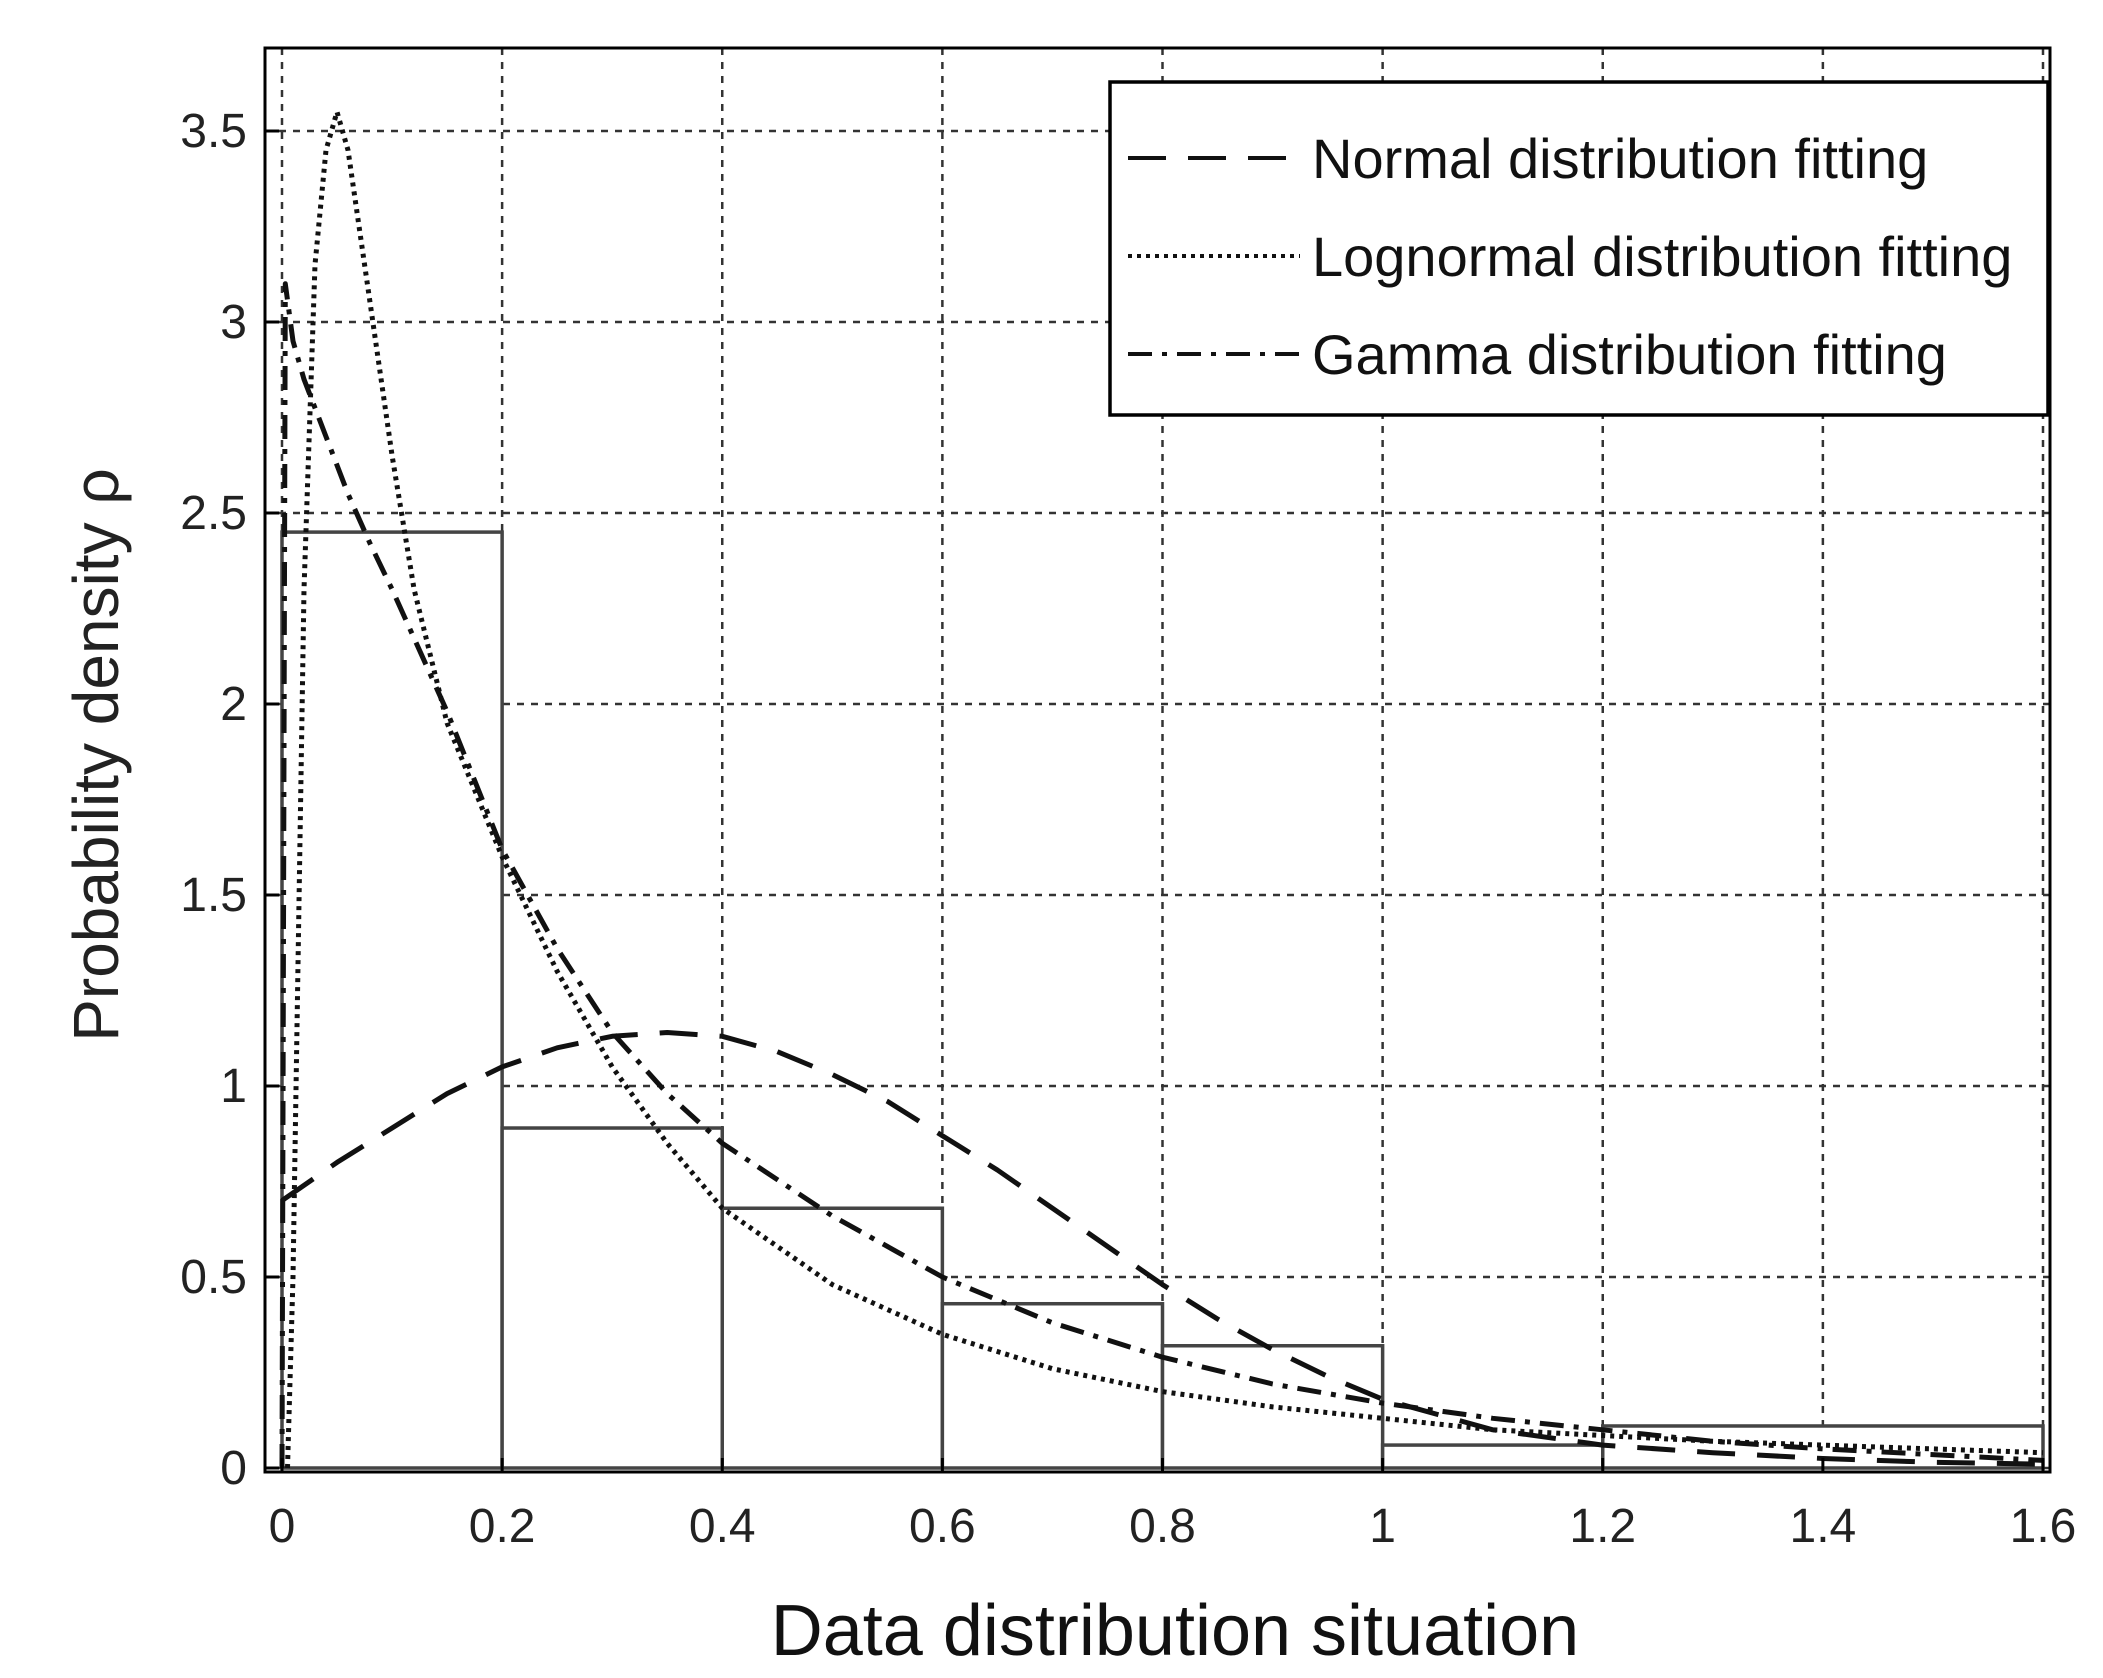 The width and height of the screenshot is (2103, 1678). I want to click on x-tick-label: 0.6, so click(942, 1526).